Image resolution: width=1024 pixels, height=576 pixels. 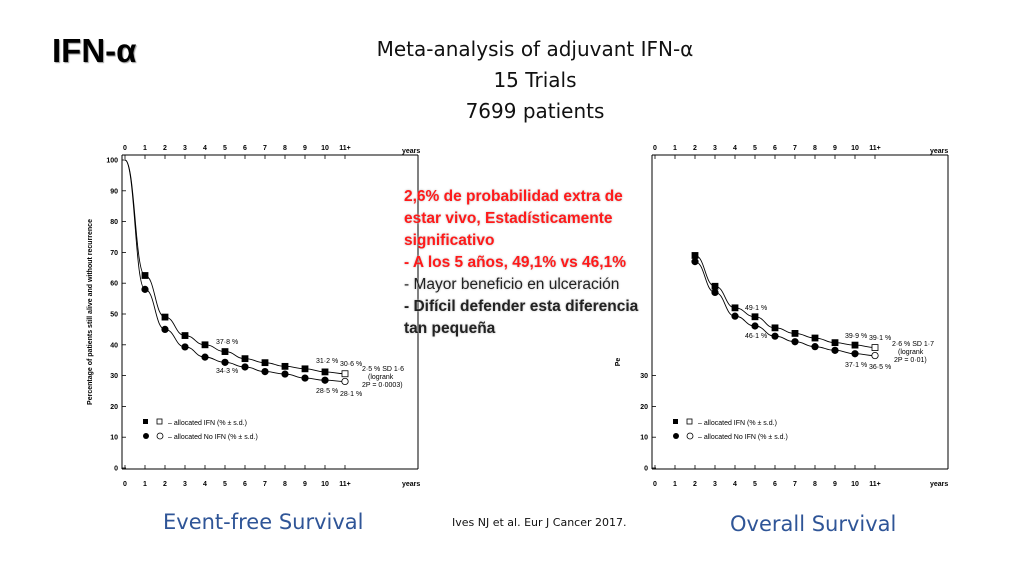 I want to click on stat-annotation: 2P = 0·0003), so click(x=382, y=385).